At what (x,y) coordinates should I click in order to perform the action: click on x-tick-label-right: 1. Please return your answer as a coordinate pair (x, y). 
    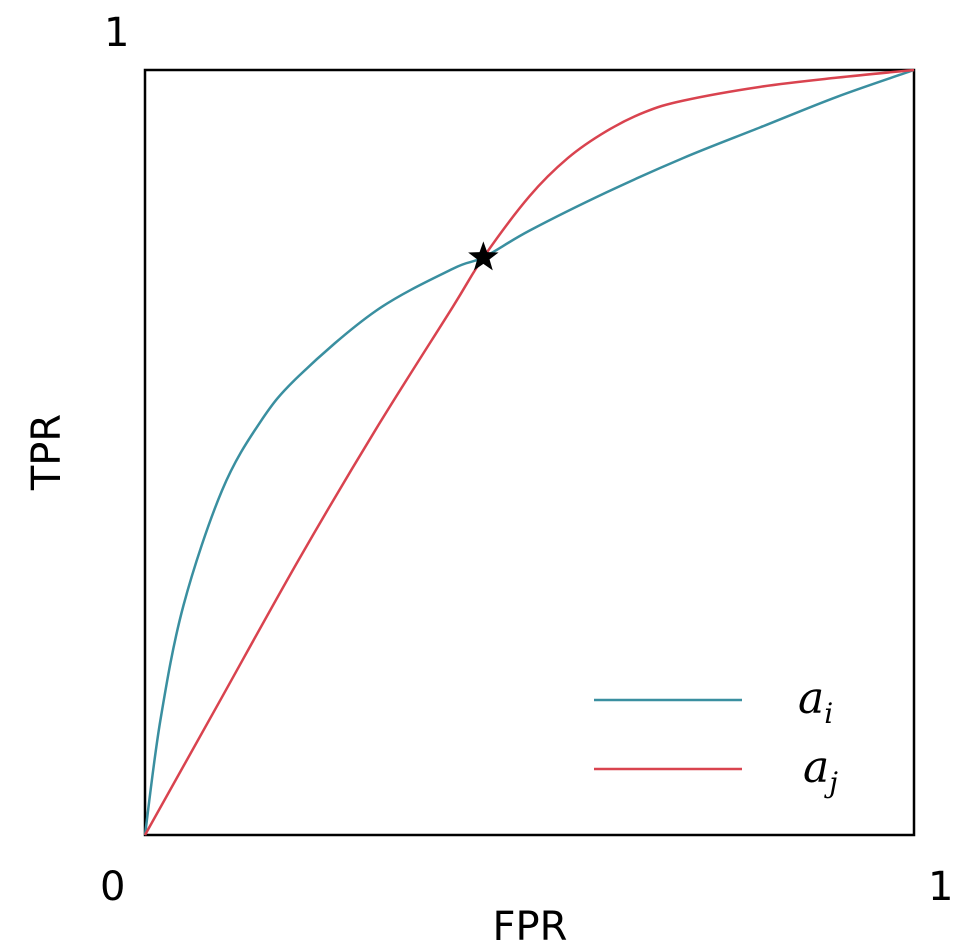
    Looking at the image, I should click on (940, 887).